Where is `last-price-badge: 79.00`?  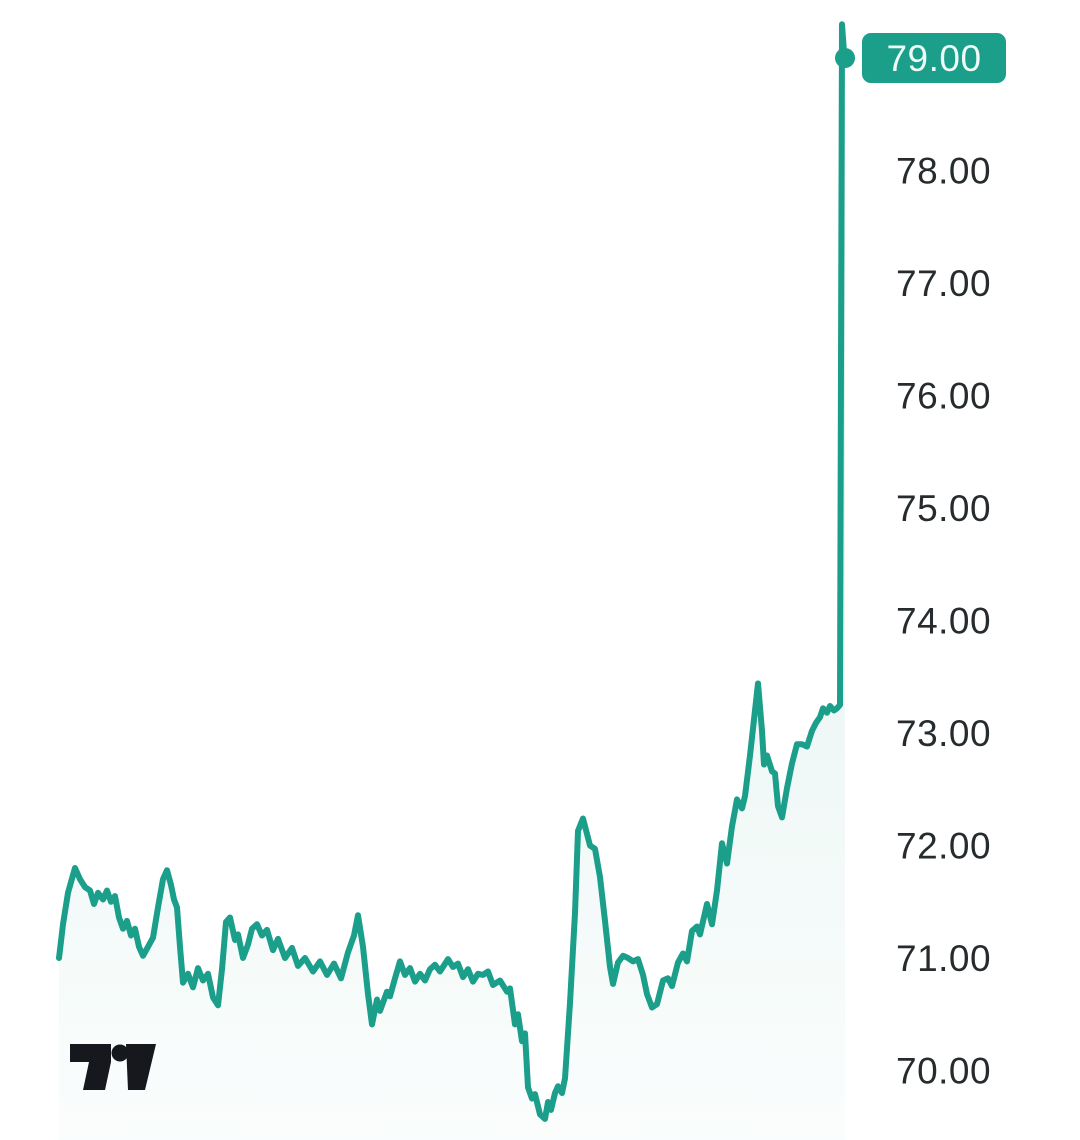 last-price-badge: 79.00 is located at coordinates (934, 58).